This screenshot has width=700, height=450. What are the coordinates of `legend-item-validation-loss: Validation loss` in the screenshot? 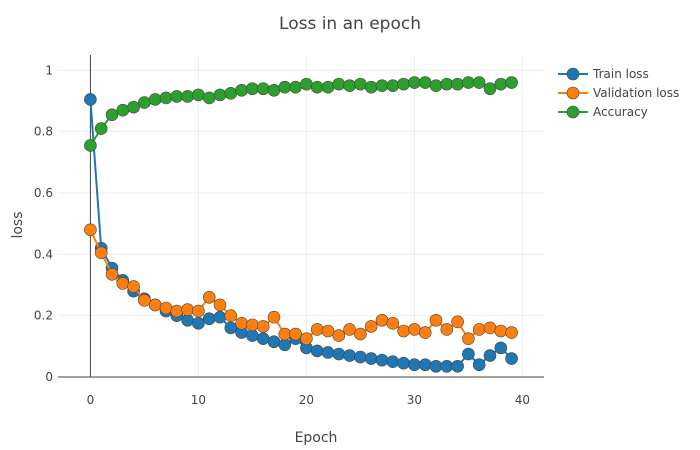 It's located at (618, 93).